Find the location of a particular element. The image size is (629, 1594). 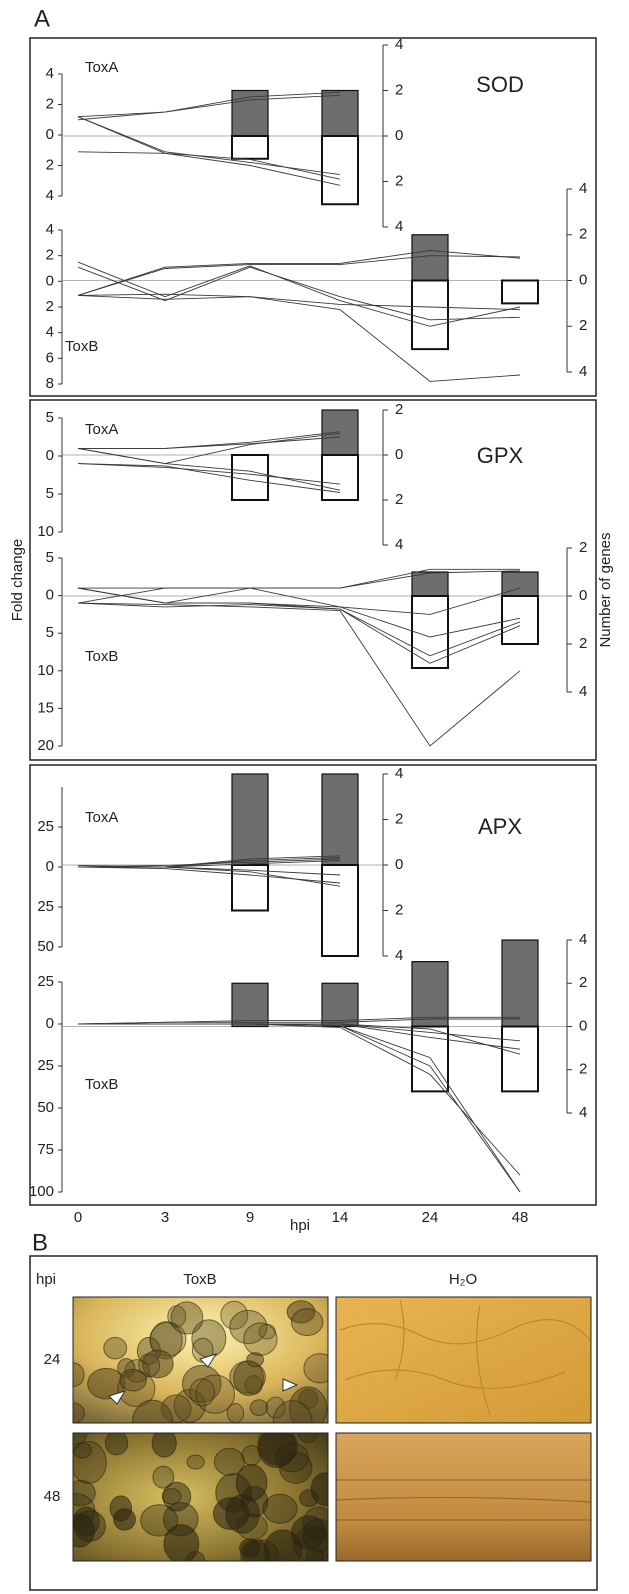

y-axis-label: Fold change is located at coordinates (17, 580).